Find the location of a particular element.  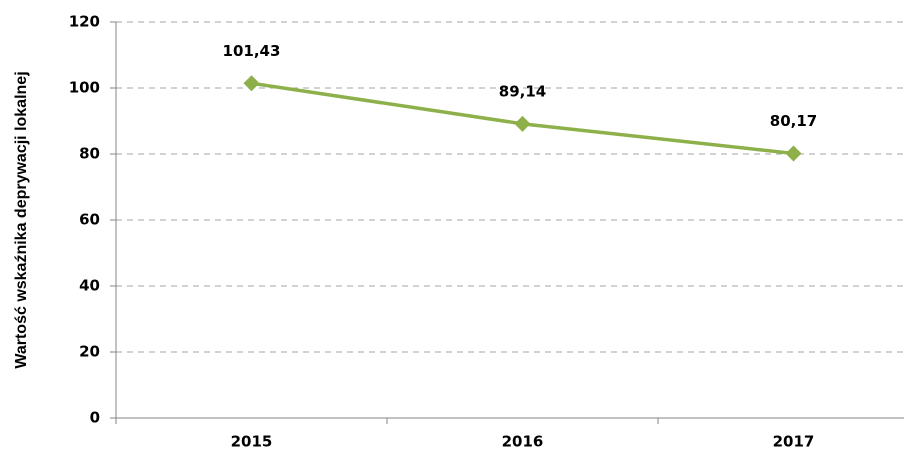

y-tick-label: 60 is located at coordinates (89, 220).